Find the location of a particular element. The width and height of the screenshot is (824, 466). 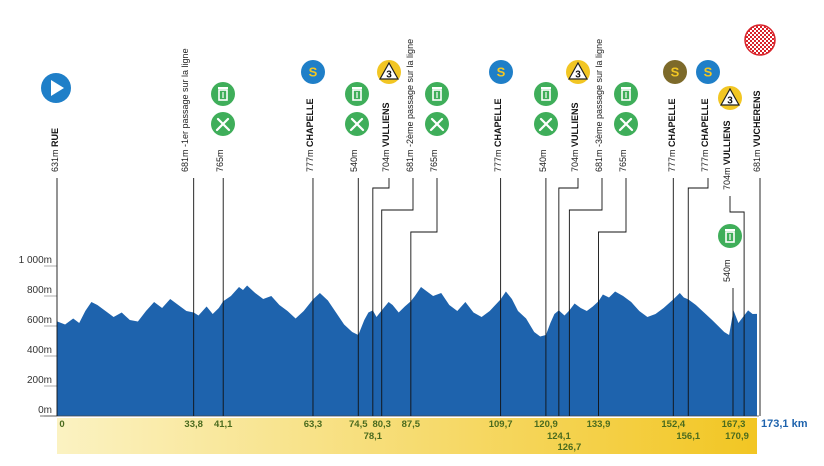

y-tick-label: 0m is located at coordinates (45, 410).